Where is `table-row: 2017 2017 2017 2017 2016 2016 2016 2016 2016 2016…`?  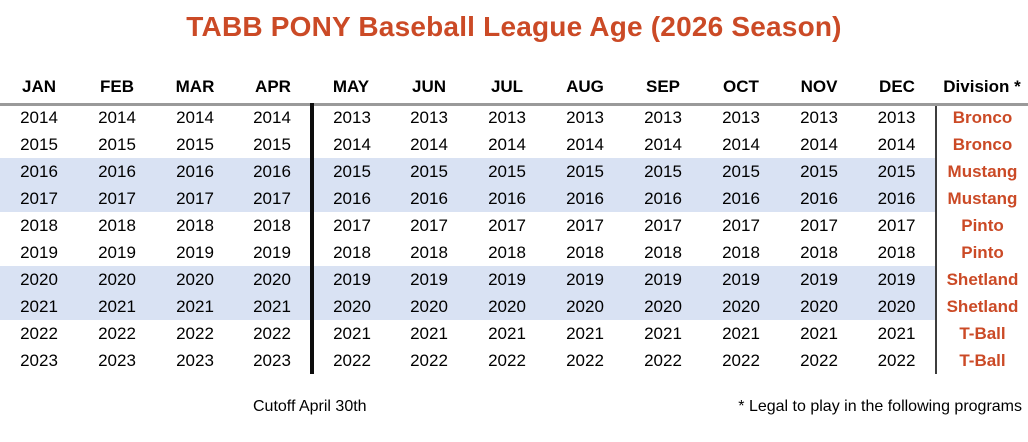 table-row: 2017 2017 2017 2017 2016 2016 2016 2016 2016 2016… is located at coordinates (514, 198).